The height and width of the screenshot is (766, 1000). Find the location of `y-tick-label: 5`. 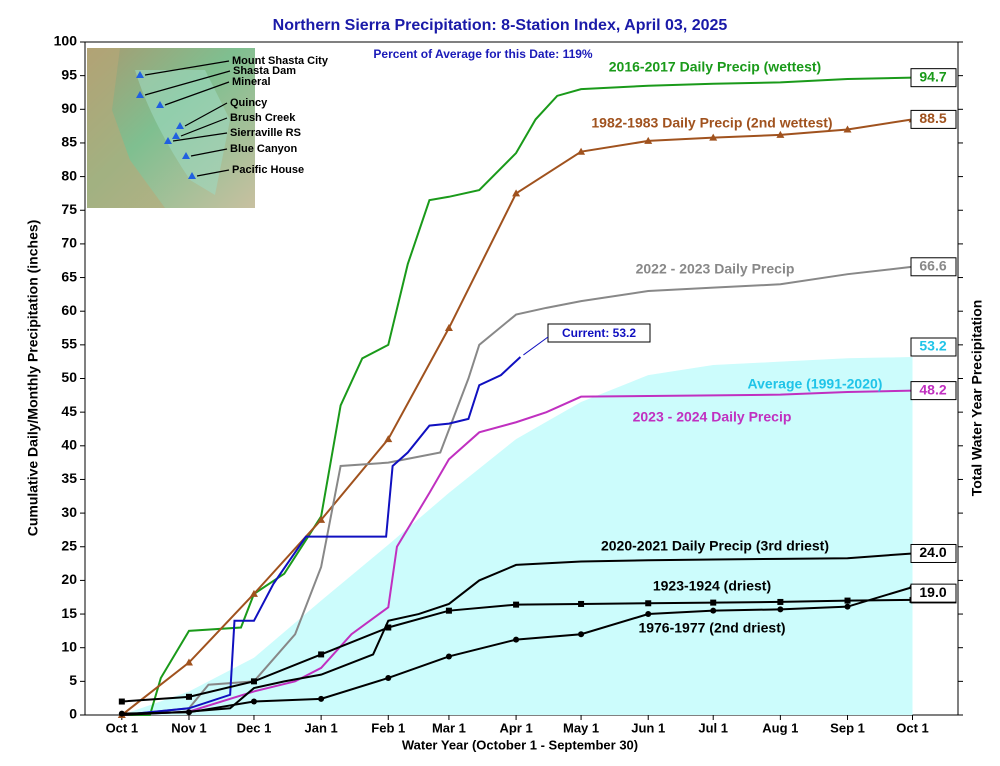

y-tick-label: 5 is located at coordinates (73, 680).